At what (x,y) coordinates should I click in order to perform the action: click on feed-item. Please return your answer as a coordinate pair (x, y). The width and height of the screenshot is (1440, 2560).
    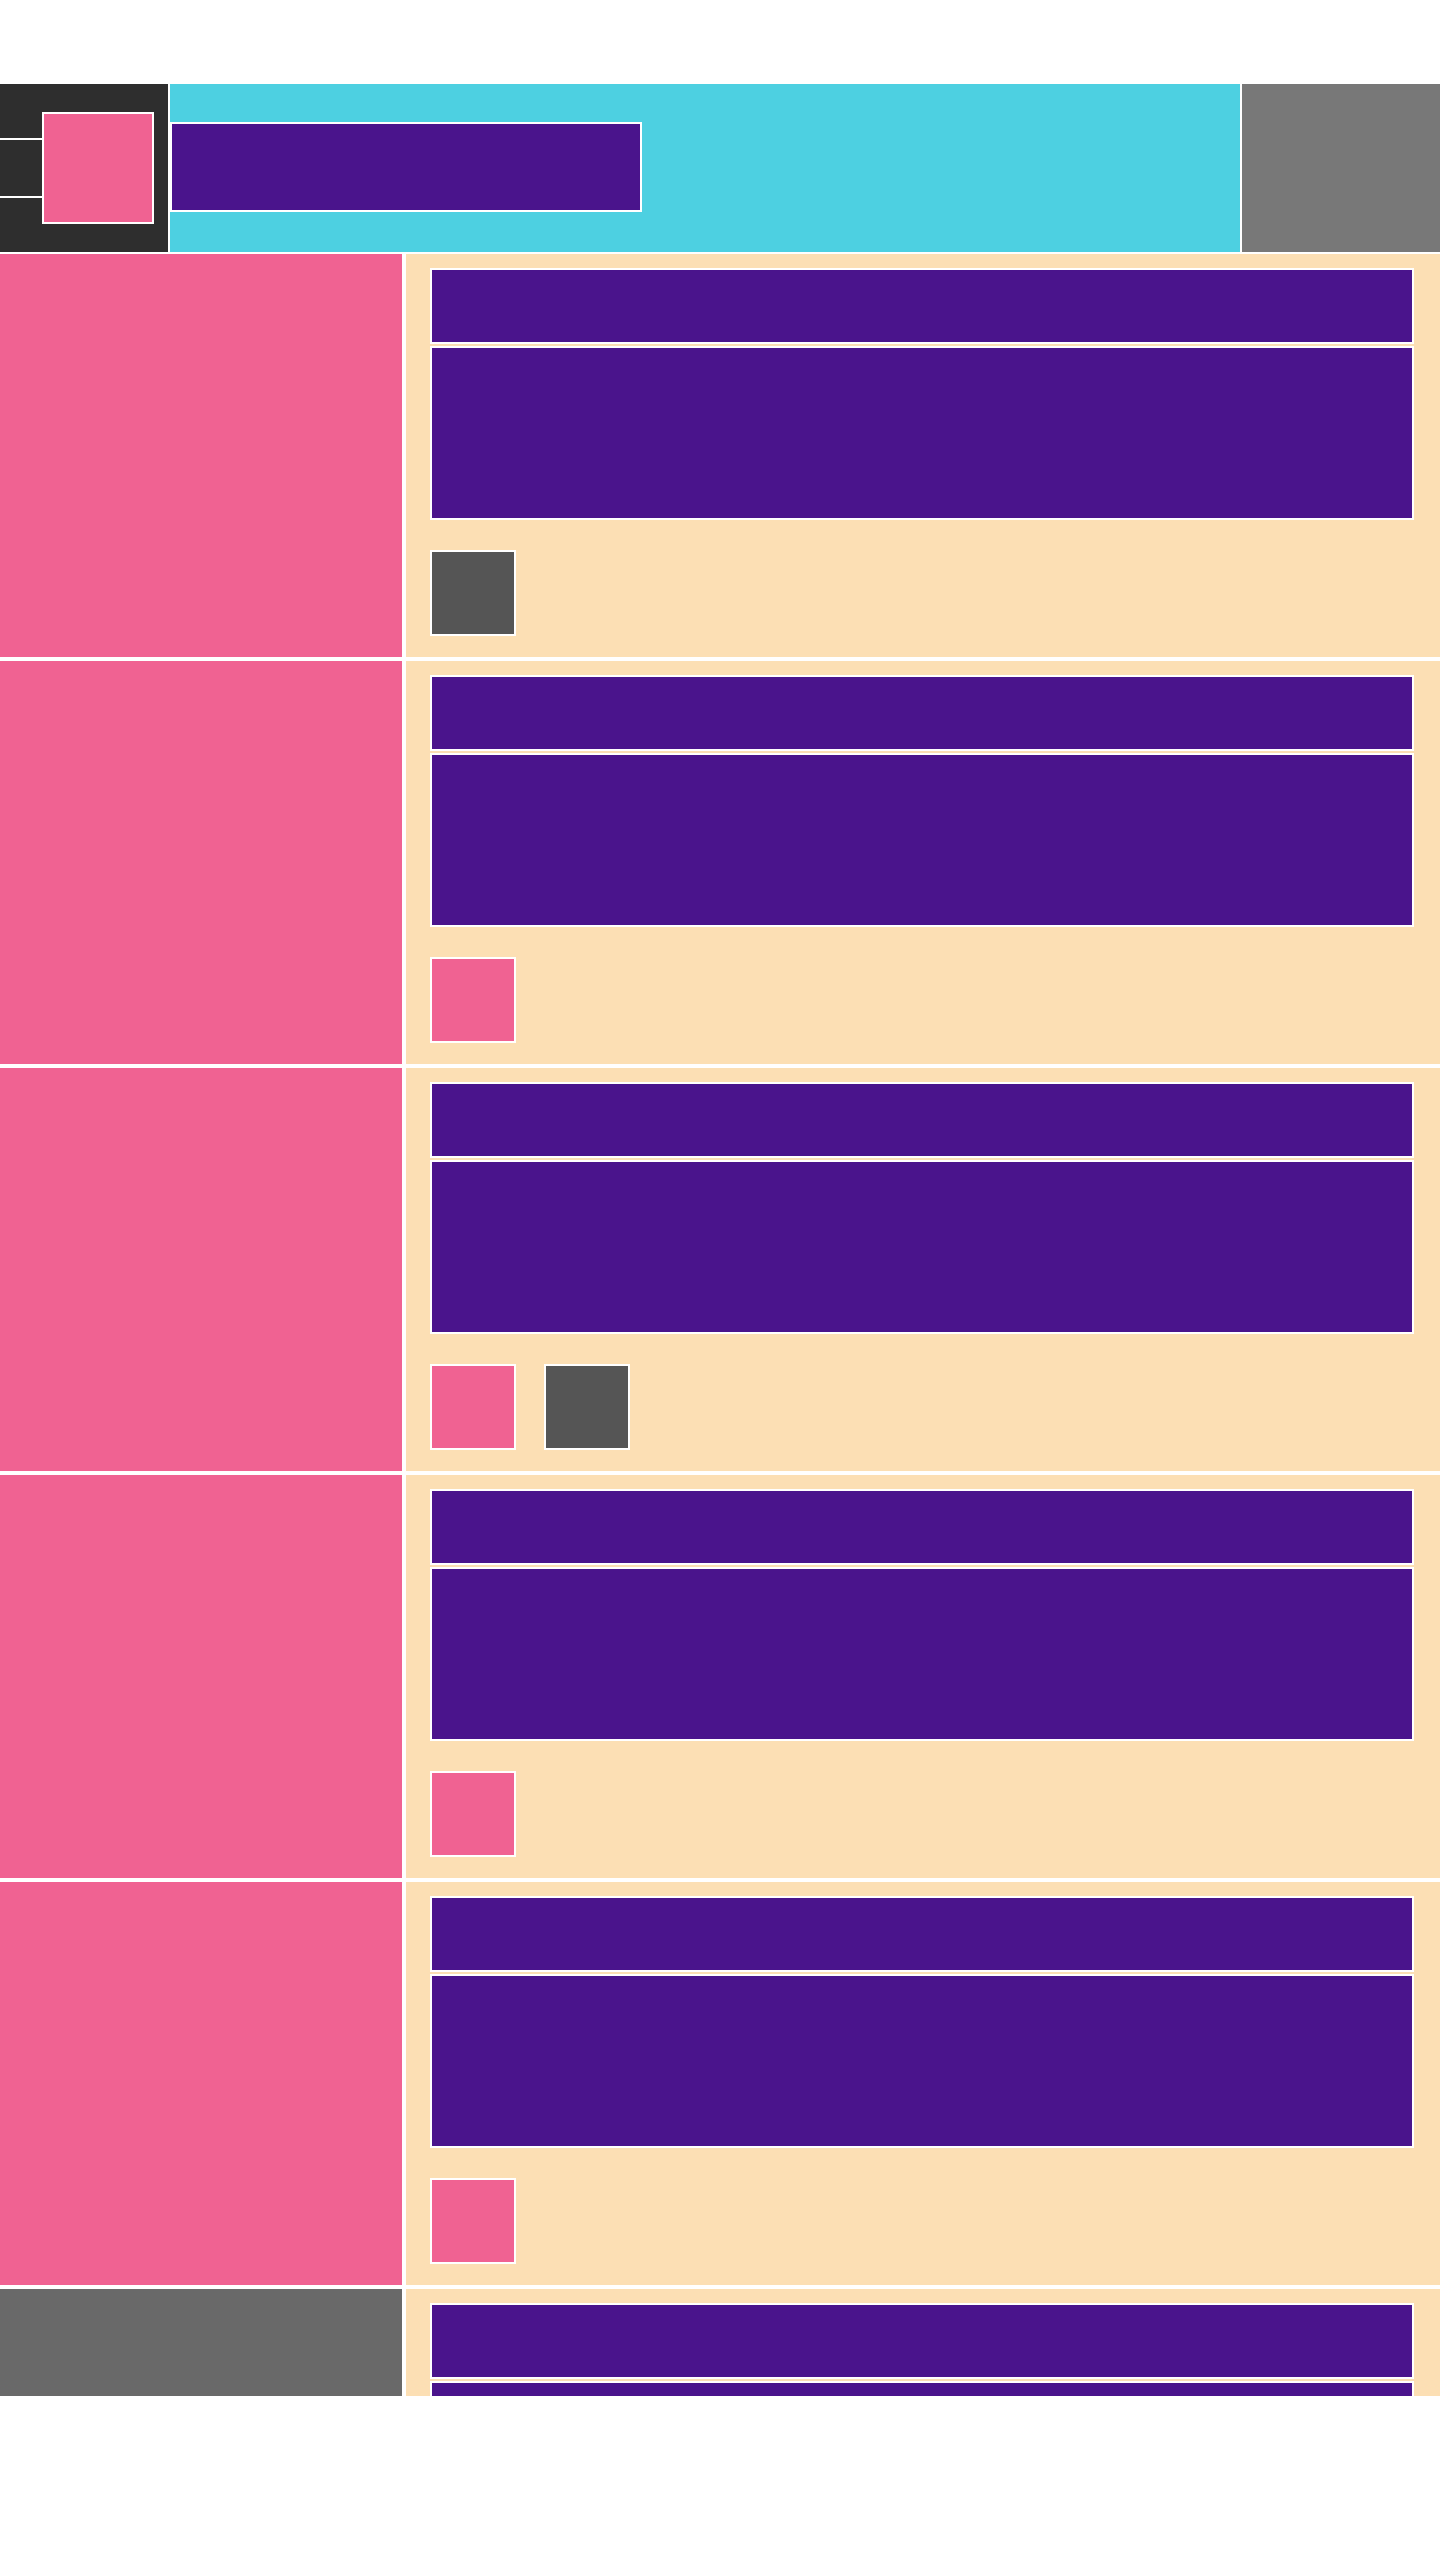
    Looking at the image, I should click on (720, 2342).